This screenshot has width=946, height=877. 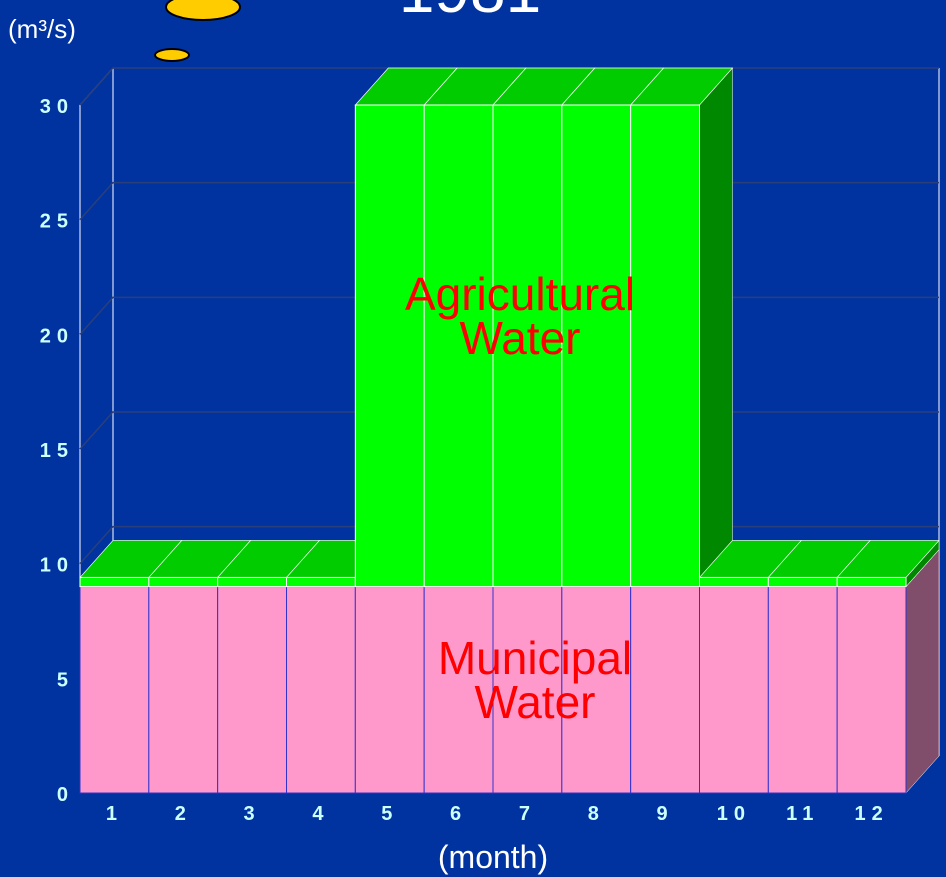 I want to click on x-tick-label: 1, so click(x=114, y=814).